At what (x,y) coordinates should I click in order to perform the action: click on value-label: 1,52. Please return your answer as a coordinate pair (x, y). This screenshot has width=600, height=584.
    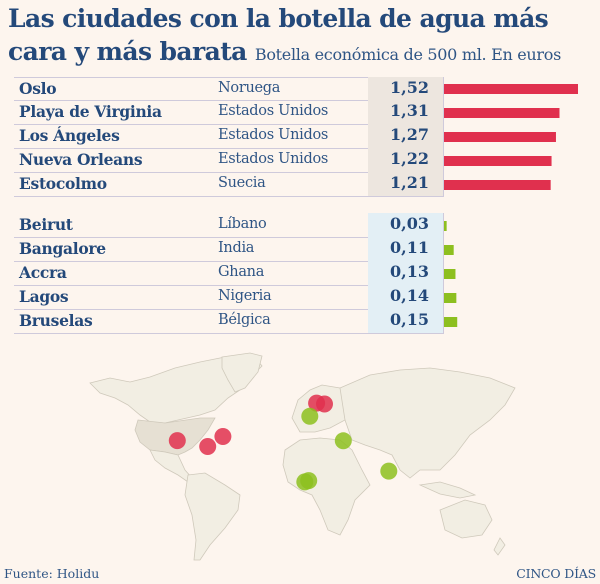
    Looking at the image, I should click on (409, 87).